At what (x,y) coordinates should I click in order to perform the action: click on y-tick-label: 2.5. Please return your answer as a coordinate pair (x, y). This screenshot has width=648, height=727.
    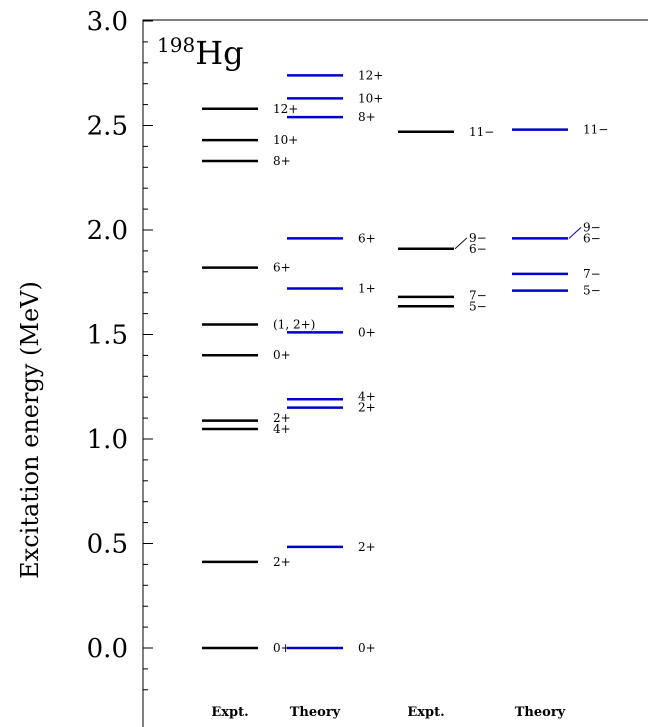
    Looking at the image, I should click on (107, 127).